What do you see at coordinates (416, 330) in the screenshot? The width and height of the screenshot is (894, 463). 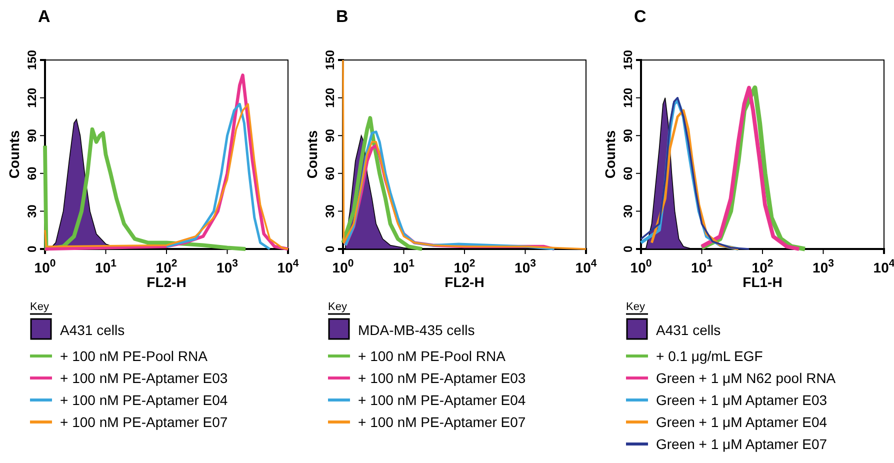 I see `legend-label: MDA-MB-435 cells` at bounding box center [416, 330].